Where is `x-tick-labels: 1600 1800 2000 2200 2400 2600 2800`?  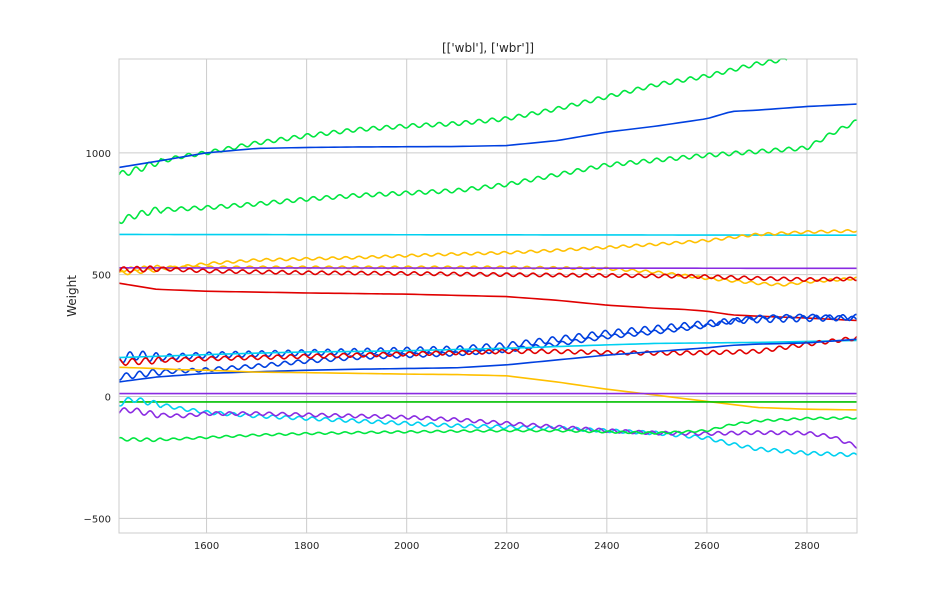
x-tick-labels: 1600 1800 2000 2200 2400 2600 2800 is located at coordinates (507, 546).